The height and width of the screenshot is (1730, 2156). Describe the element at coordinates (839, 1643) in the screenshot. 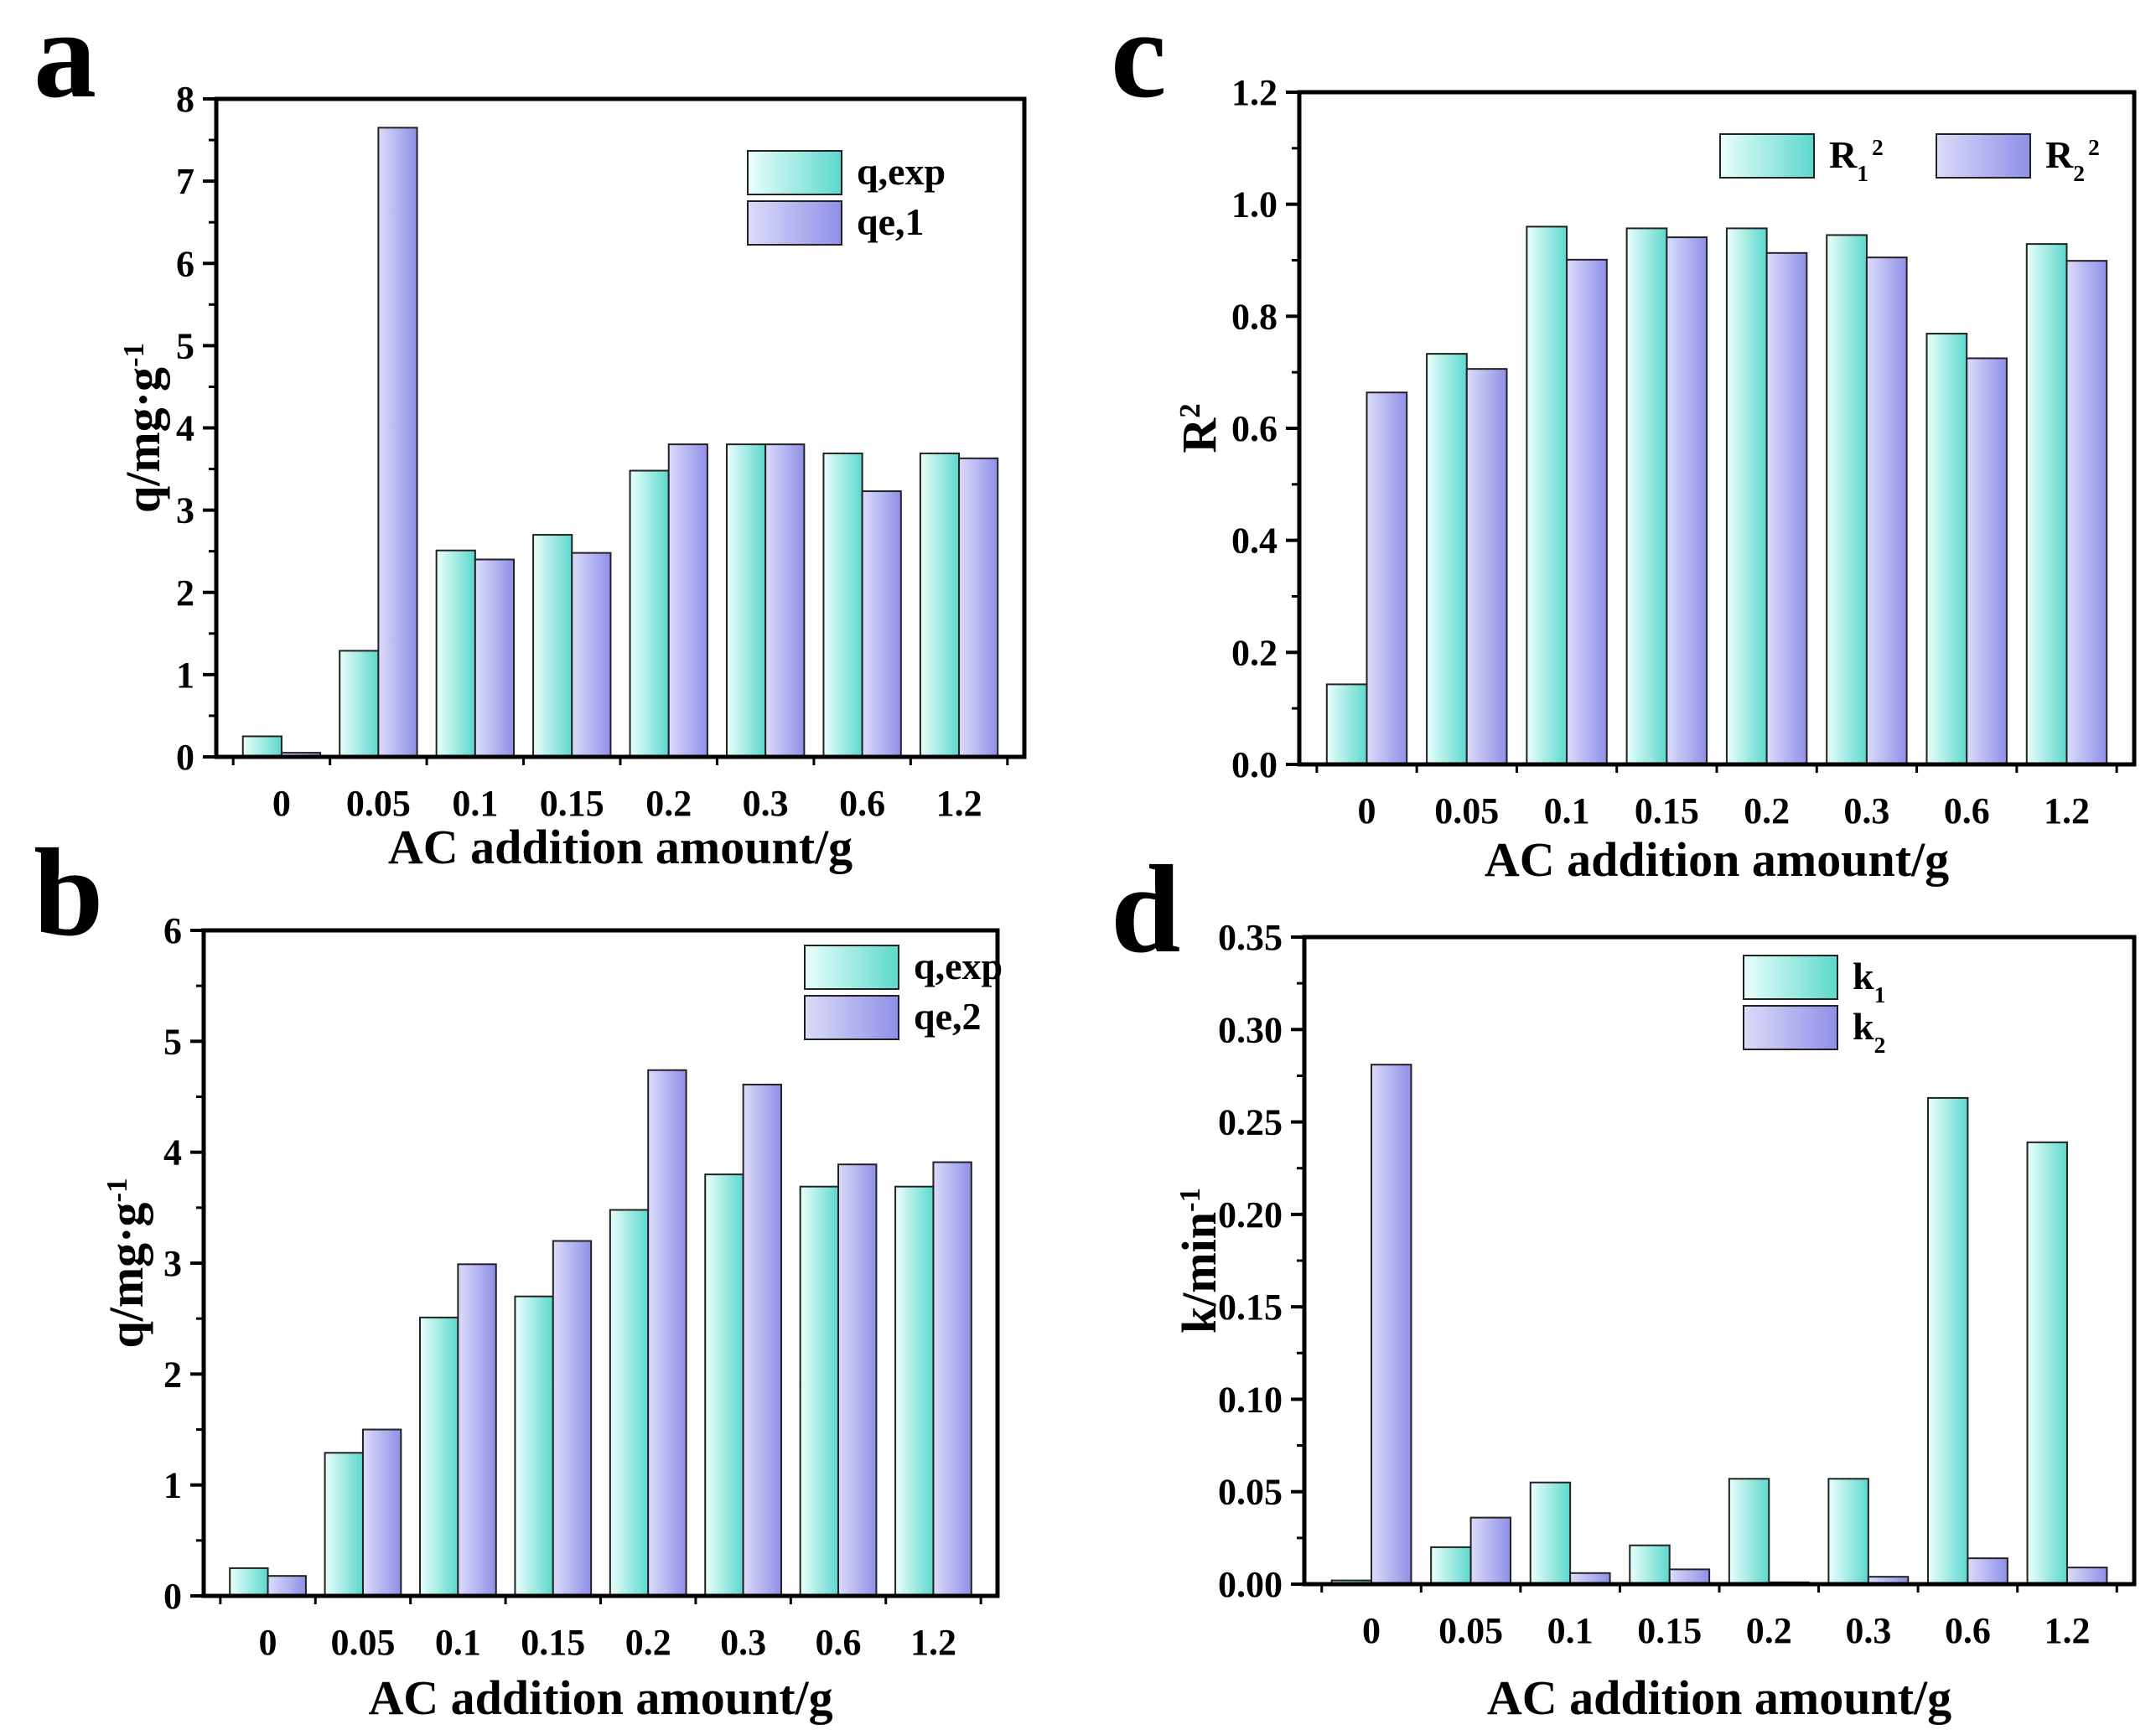

I see `x-tick-label-b-6: 0.6` at that location.